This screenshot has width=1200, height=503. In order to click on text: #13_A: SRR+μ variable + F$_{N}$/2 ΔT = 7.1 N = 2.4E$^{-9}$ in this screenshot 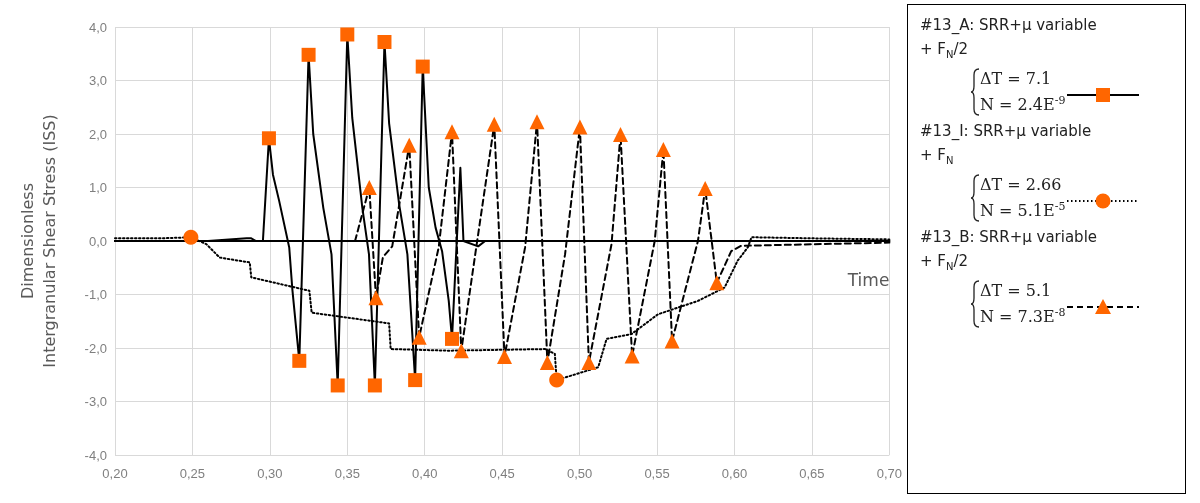, I will do `click(1009, 66)`.